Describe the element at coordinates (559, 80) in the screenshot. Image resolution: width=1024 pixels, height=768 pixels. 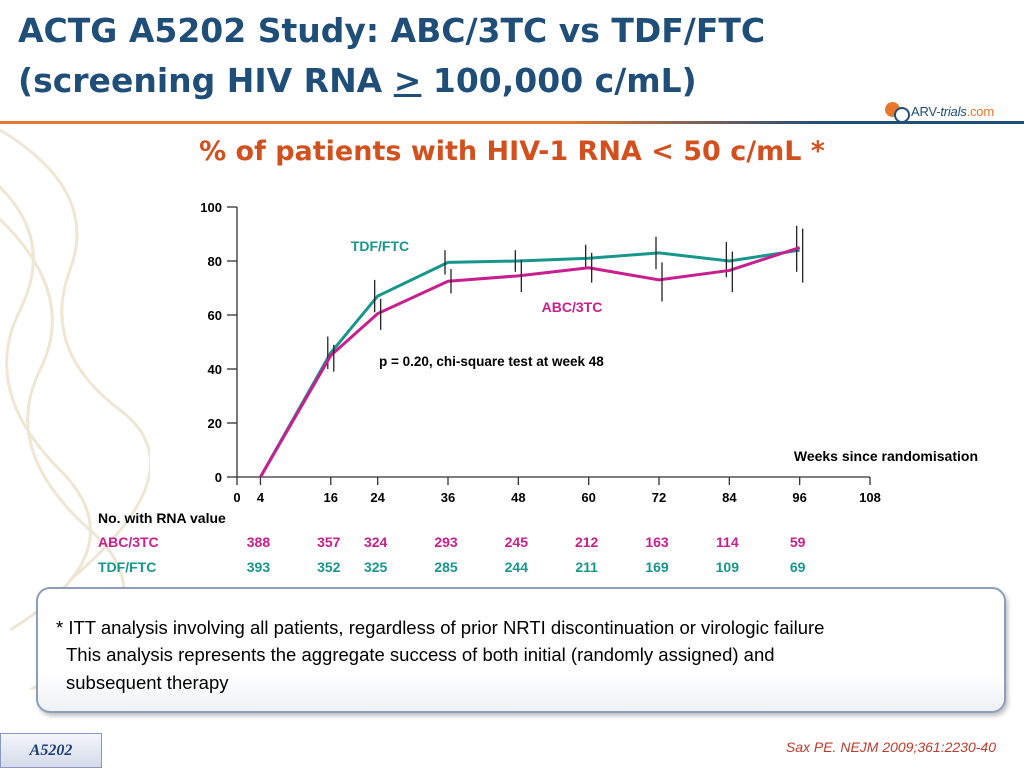
I see `title-line-2-end: 100,000 c/mL)` at that location.